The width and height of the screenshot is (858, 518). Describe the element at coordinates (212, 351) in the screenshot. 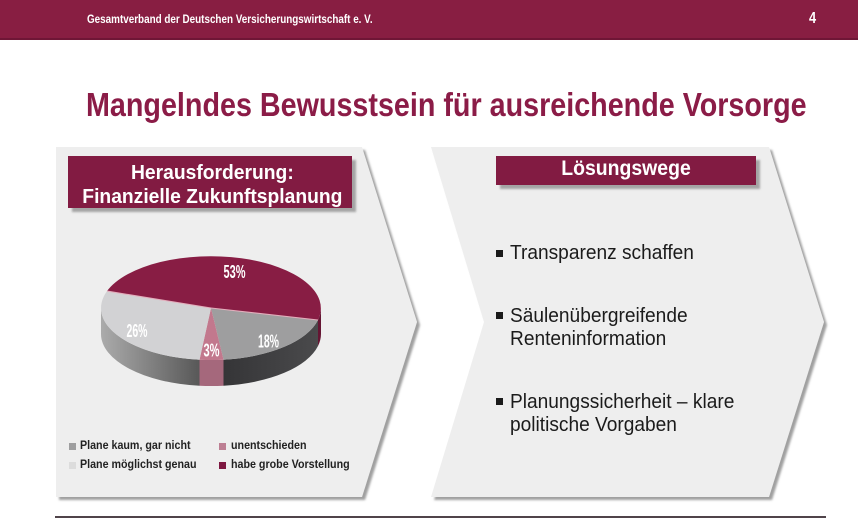

I see `svg-text: 3%` at that location.